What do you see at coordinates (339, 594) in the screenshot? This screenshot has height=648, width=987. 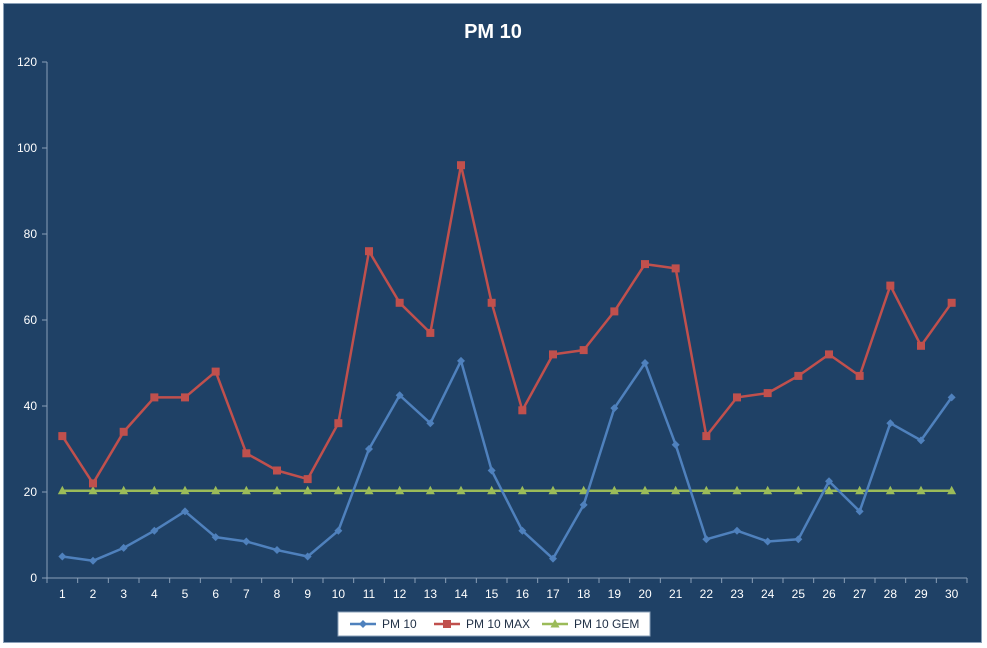 I see `x-tick-label: 10` at bounding box center [339, 594].